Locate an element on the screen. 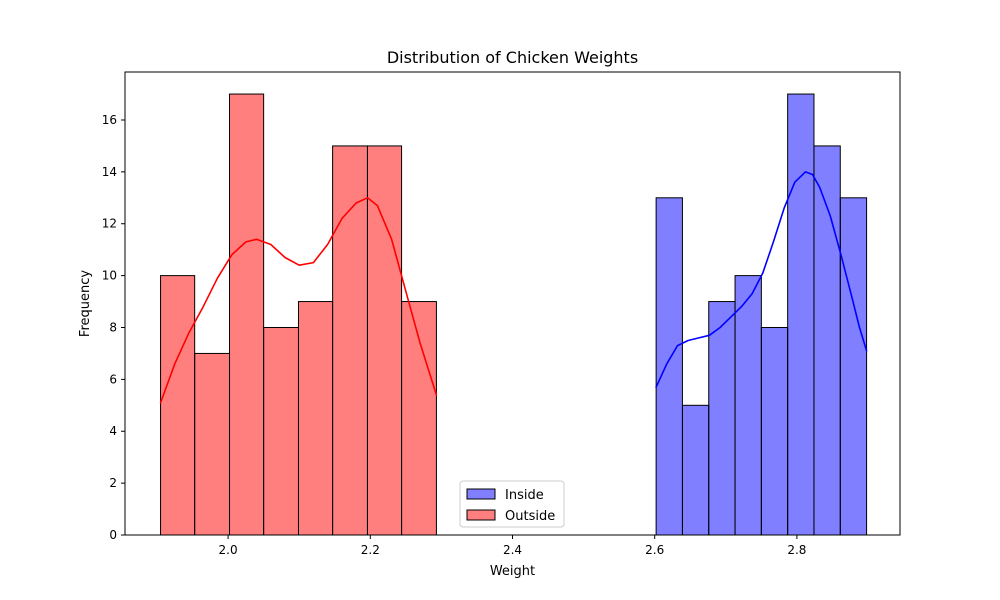 This screenshot has width=1000, height=600. y-axis-label: Frequency is located at coordinates (85, 303).